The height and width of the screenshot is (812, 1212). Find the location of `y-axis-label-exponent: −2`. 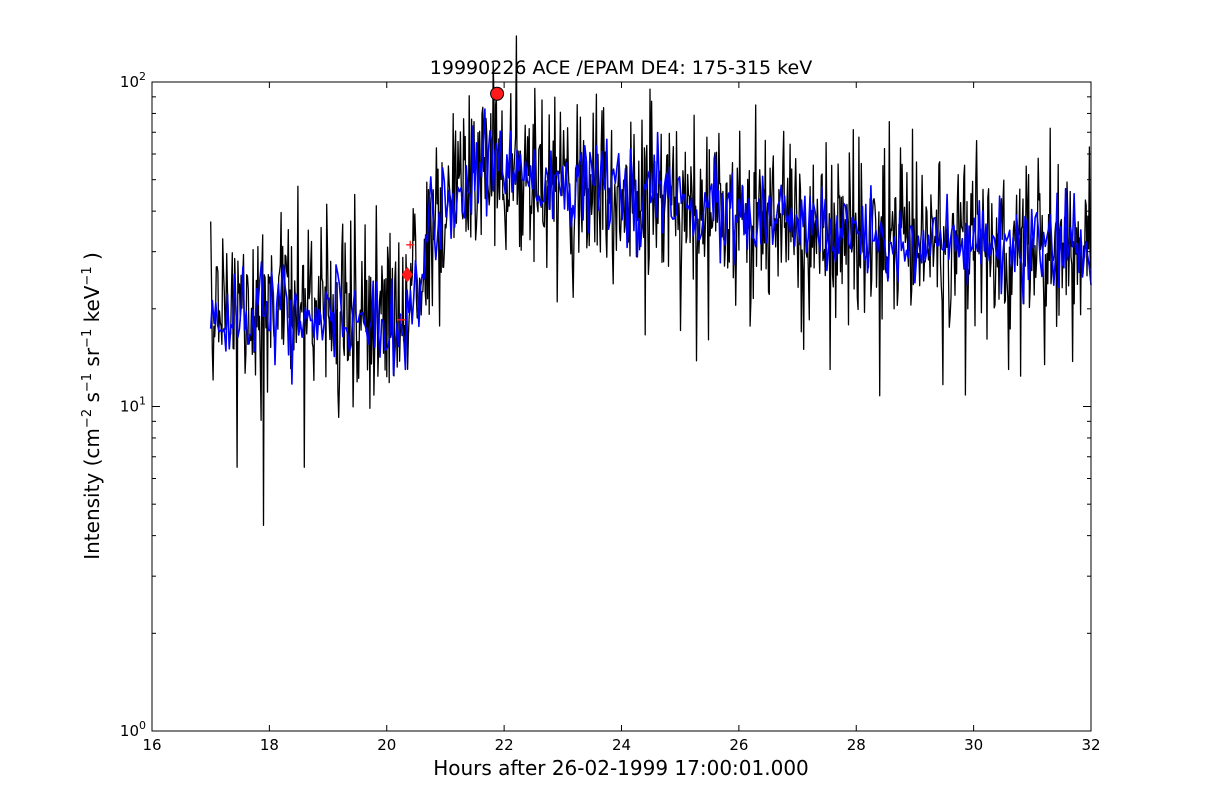

y-axis-label-exponent: −2 is located at coordinates (87, 418).